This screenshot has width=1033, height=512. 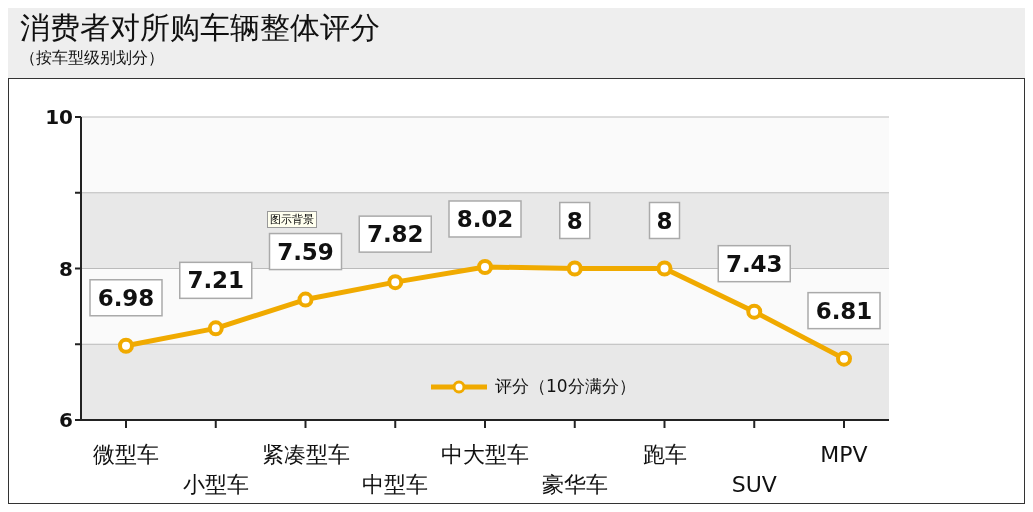 What do you see at coordinates (305, 251) in the screenshot?
I see `data-label: 7.59` at bounding box center [305, 251].